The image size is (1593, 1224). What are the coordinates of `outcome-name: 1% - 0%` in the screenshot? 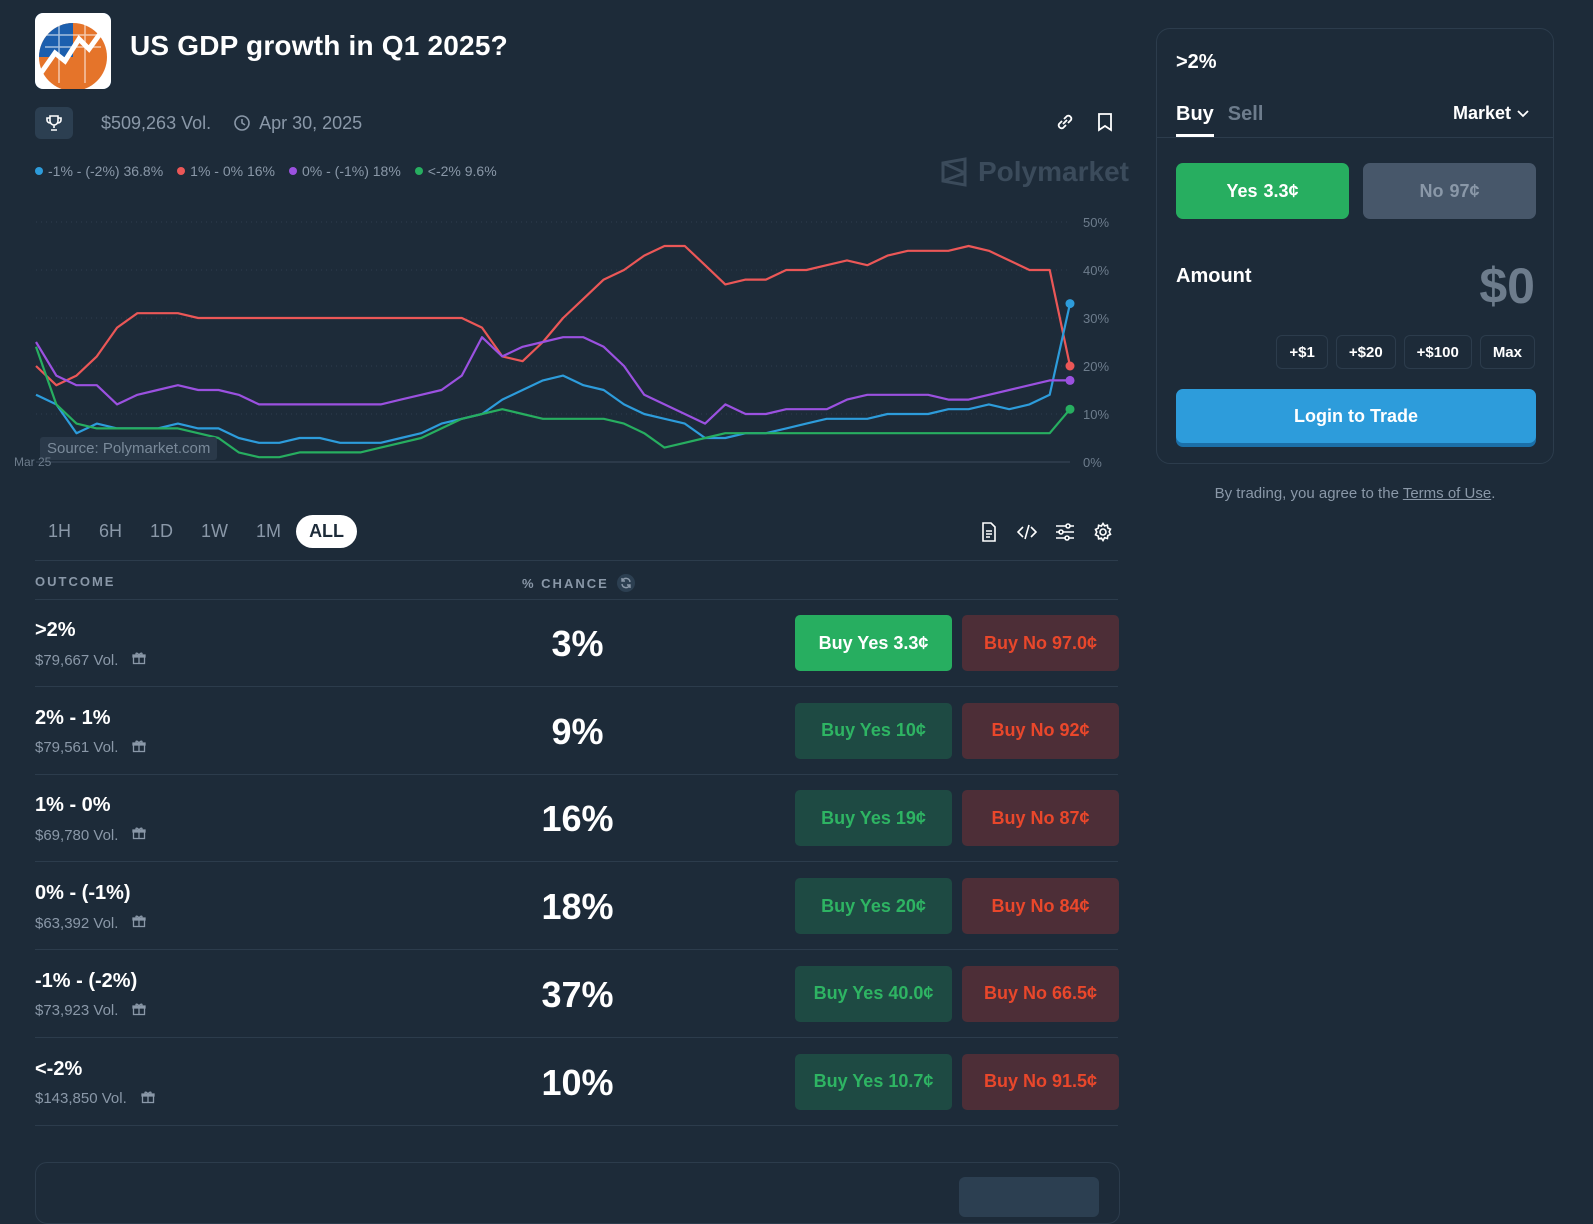 It's located at (73, 805).